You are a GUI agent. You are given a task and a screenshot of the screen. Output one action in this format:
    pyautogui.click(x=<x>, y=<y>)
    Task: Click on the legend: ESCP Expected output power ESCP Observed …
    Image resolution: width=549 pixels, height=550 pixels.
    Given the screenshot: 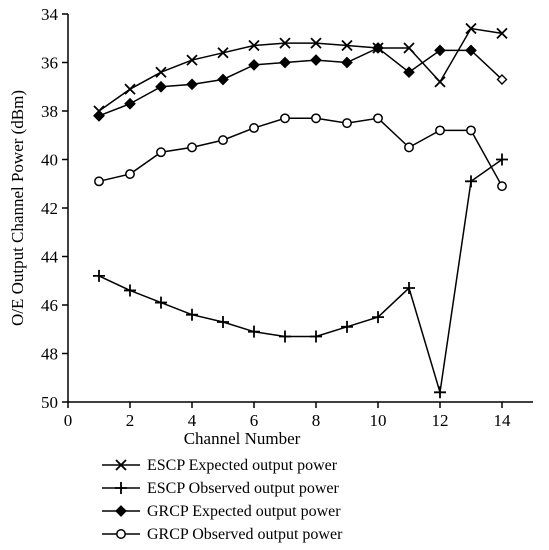 What is the action you would take?
    pyautogui.click(x=222, y=500)
    